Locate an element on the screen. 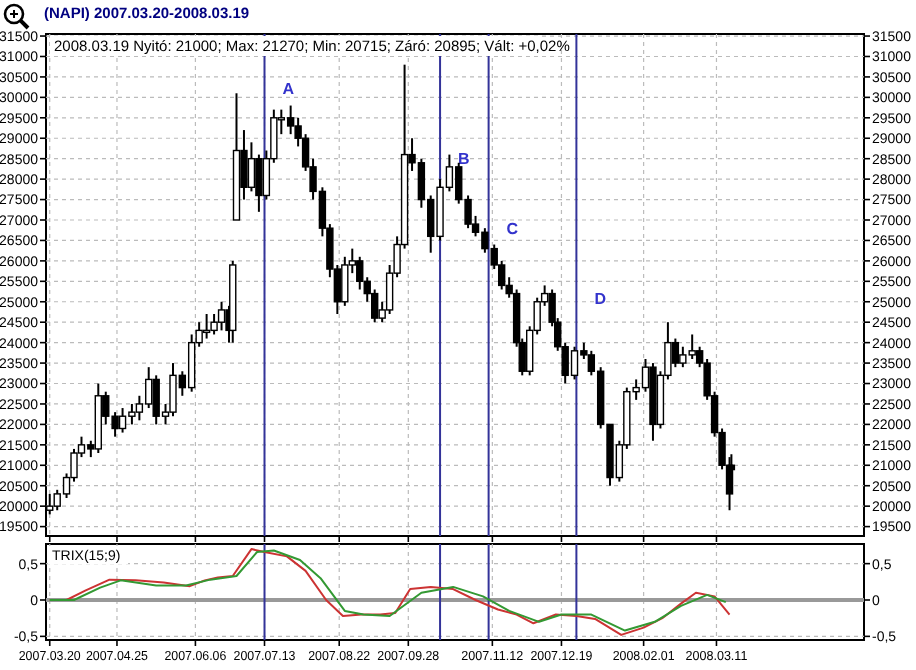  ref-line-label: A is located at coordinates (288, 88).